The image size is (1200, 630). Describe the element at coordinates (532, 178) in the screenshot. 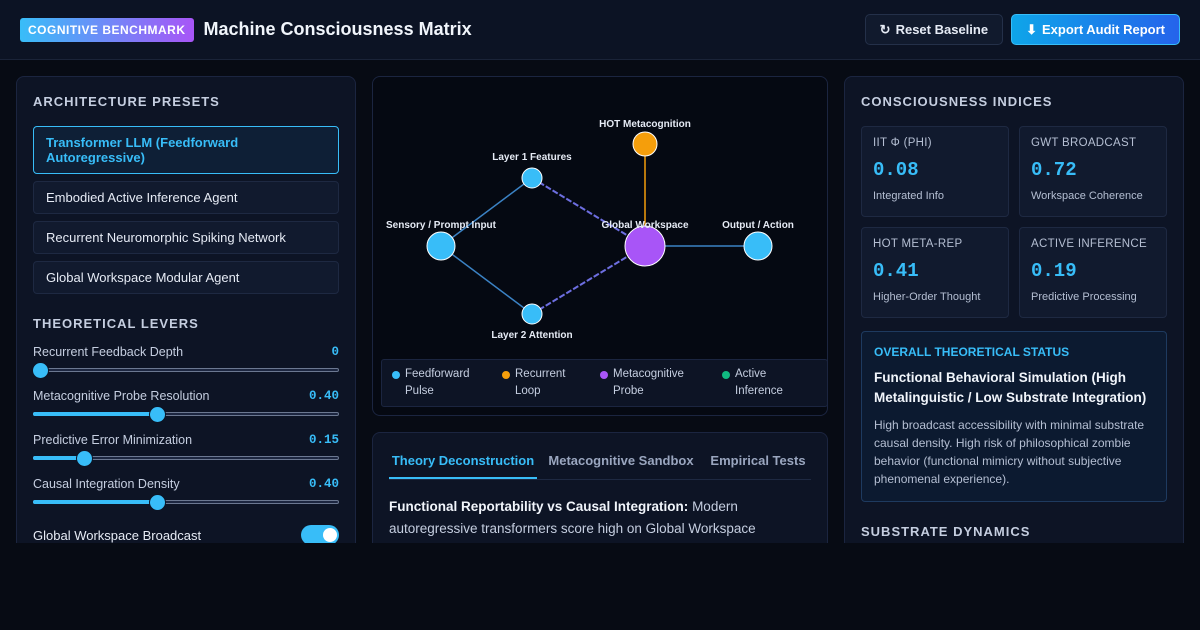

I see `node-layer1-features` at that location.